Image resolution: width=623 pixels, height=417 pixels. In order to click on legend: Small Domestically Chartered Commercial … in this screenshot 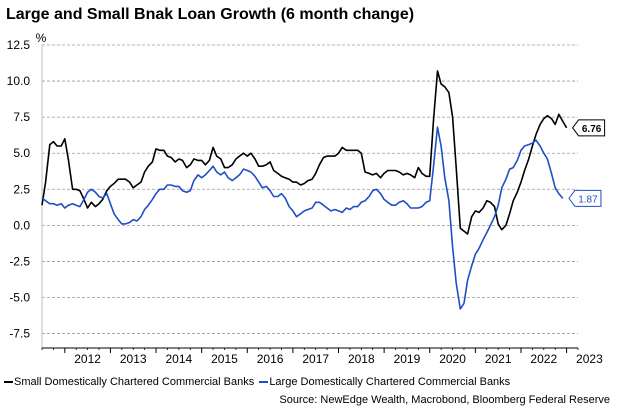, I will do `click(258, 381)`.